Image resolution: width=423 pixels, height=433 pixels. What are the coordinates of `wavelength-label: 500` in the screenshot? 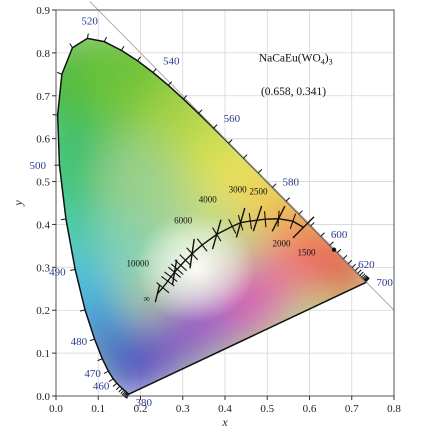 It's located at (37, 166).